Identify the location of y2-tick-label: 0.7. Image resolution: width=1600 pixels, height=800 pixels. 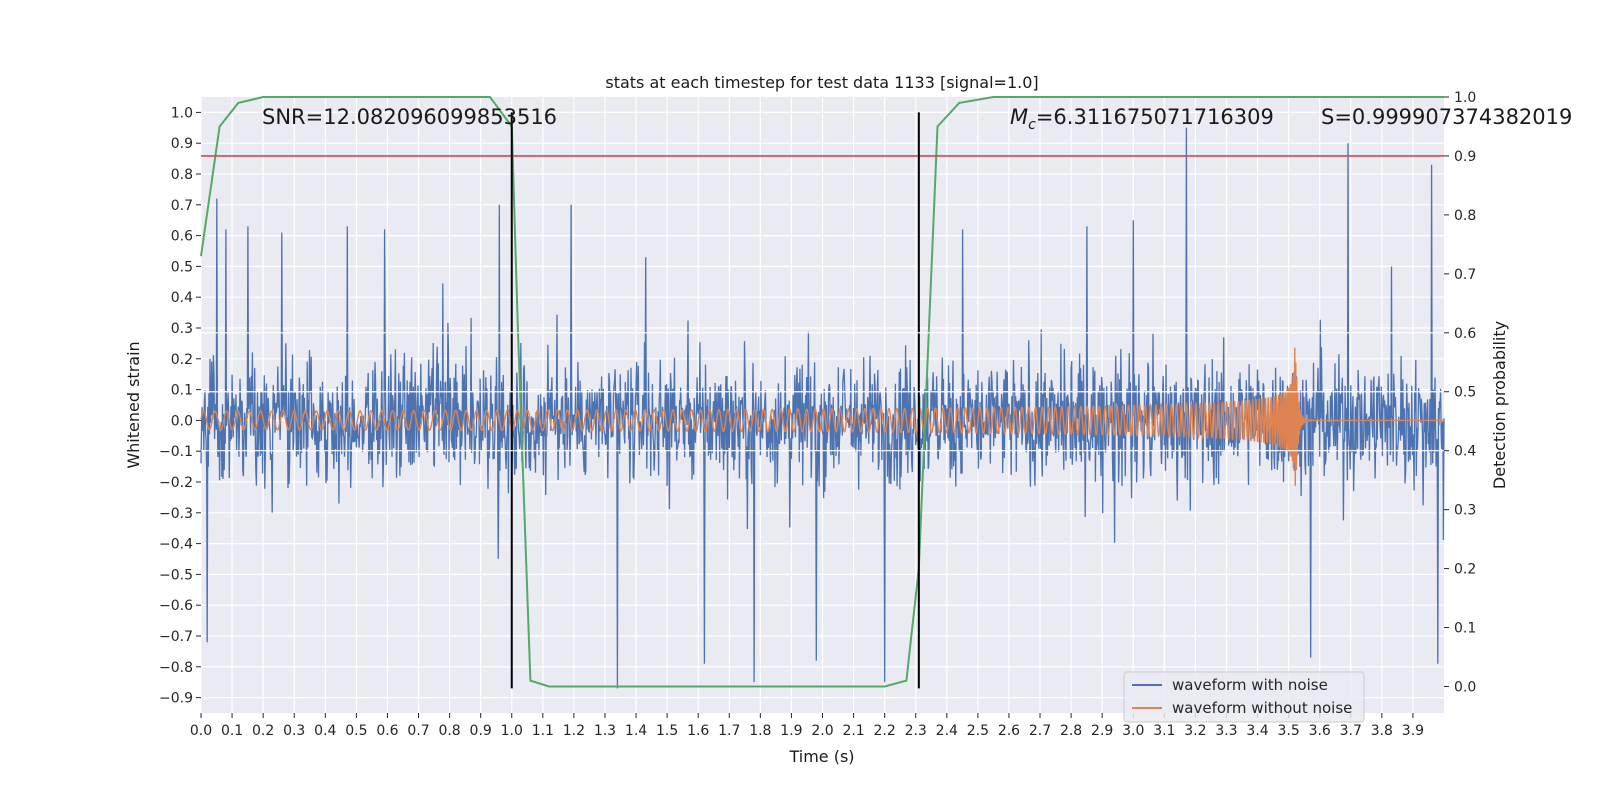
(1465, 275).